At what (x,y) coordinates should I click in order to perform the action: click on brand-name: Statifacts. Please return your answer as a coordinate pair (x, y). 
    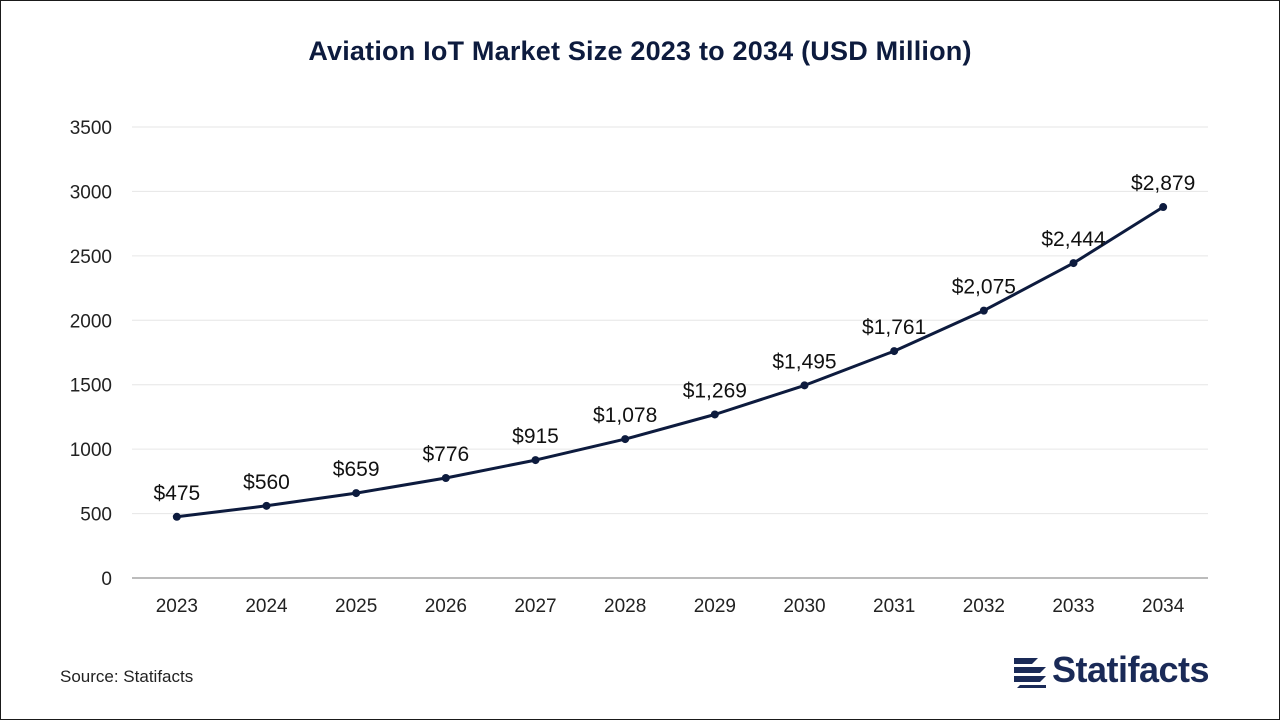
    Looking at the image, I should click on (1131, 669).